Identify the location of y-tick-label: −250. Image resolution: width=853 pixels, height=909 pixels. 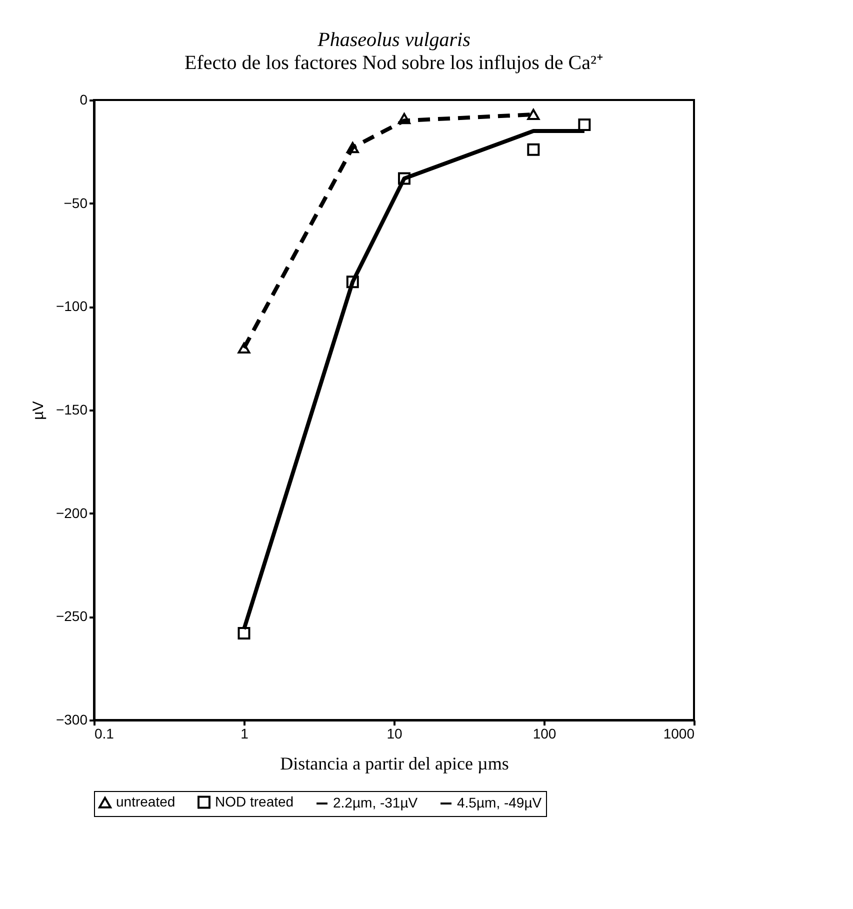
(72, 616).